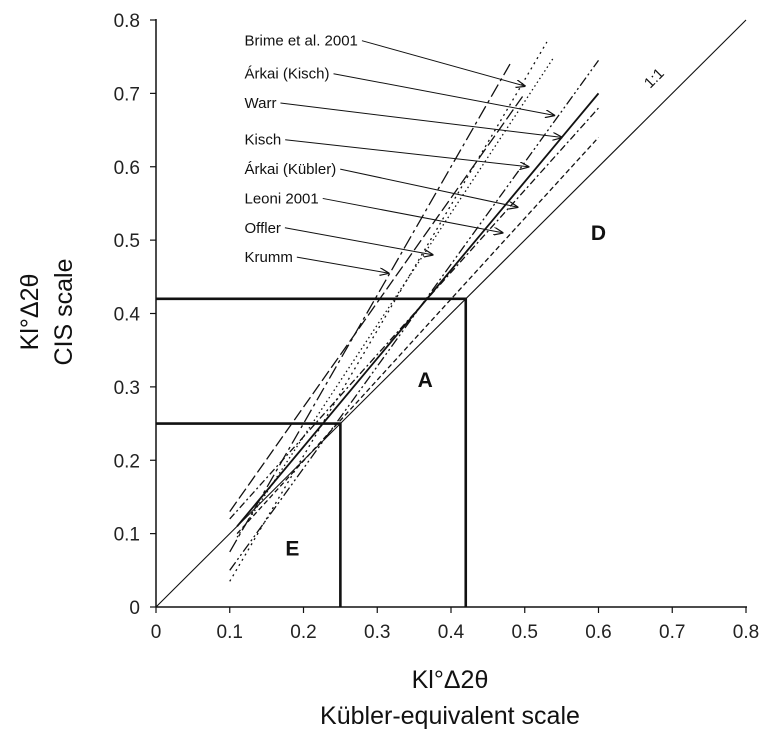  I want to click on y-axis-title-line2: CIS scale, so click(64, 312).